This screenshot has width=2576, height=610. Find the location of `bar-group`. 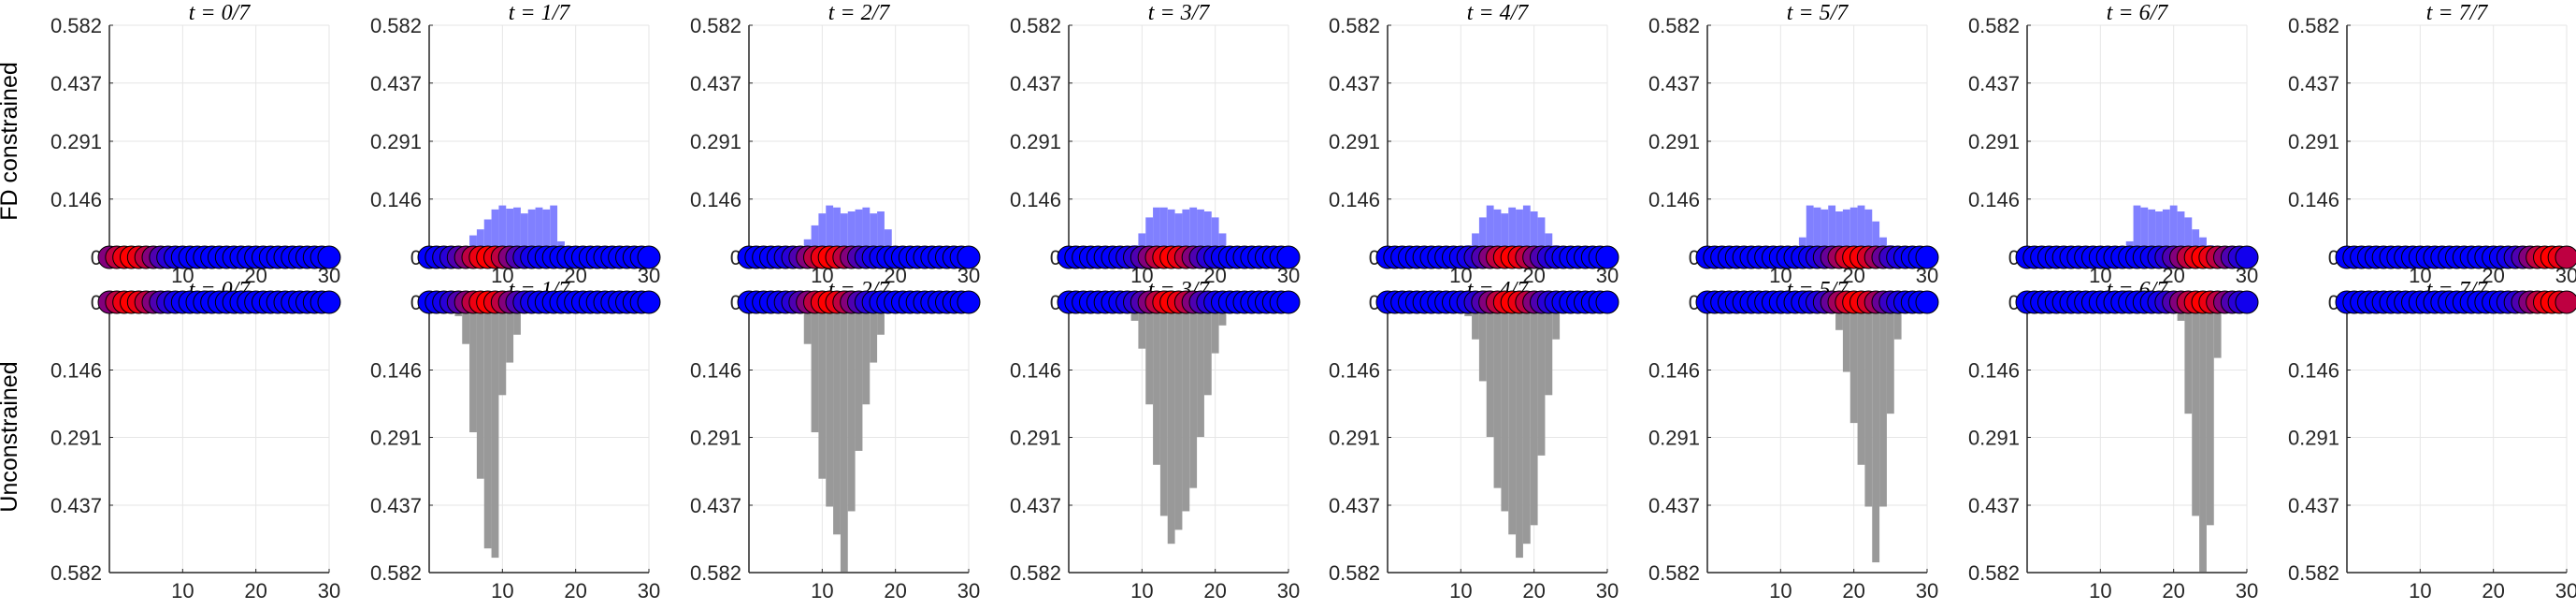

bar-group is located at coordinates (851, 231).